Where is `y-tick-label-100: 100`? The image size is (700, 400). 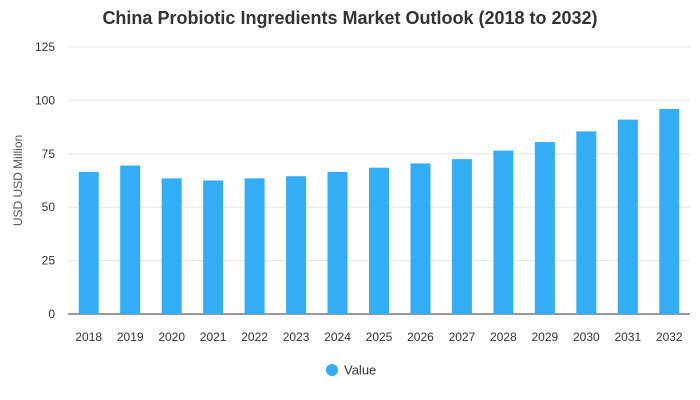 y-tick-label-100: 100 is located at coordinates (45, 100).